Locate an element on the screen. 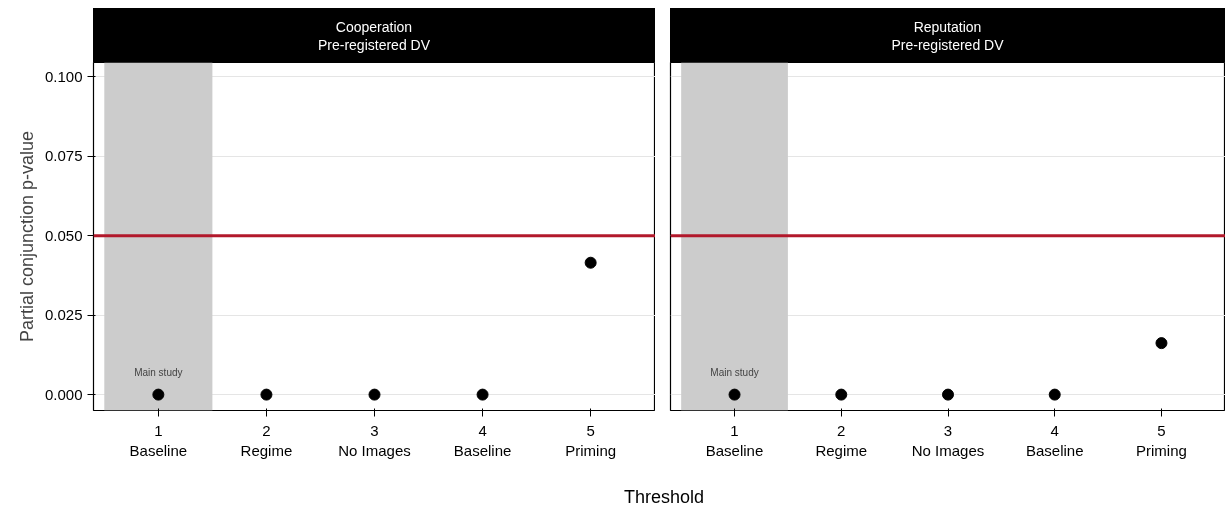 Image resolution: width=1225 pixels, height=514 pixels. chart-title: Reputation Pre-registered DV is located at coordinates (947, 36).